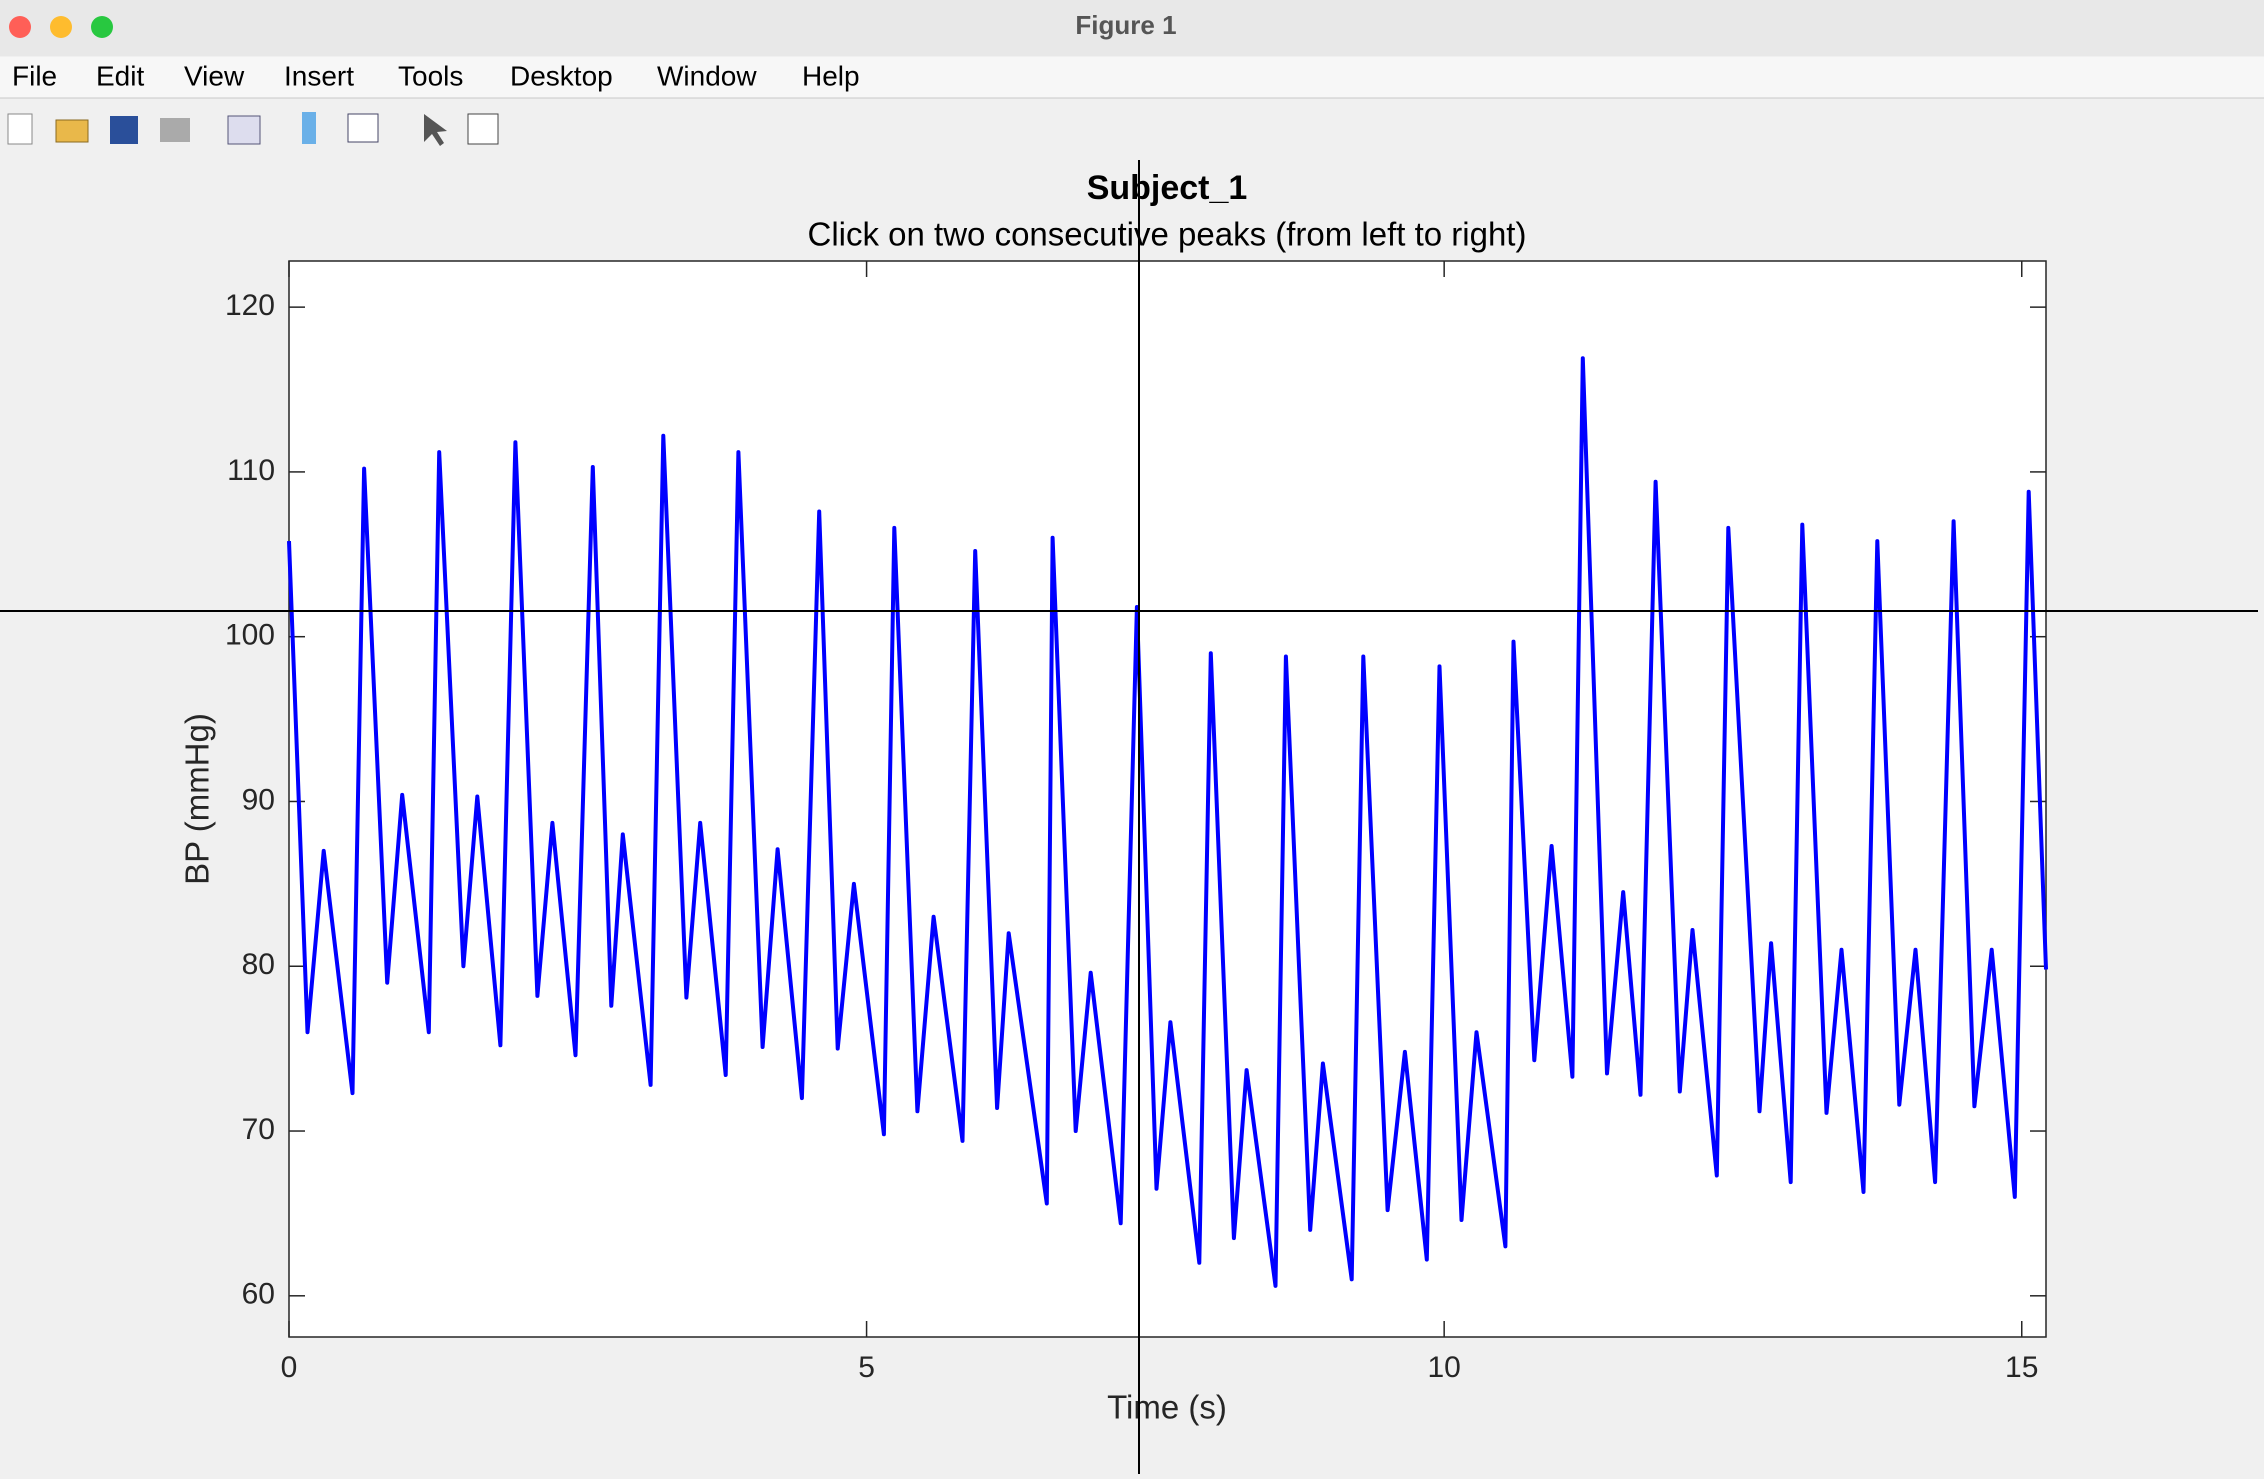 Image resolution: width=2264 pixels, height=1479 pixels. Describe the element at coordinates (124, 130) in the screenshot. I see `save-icon` at that location.